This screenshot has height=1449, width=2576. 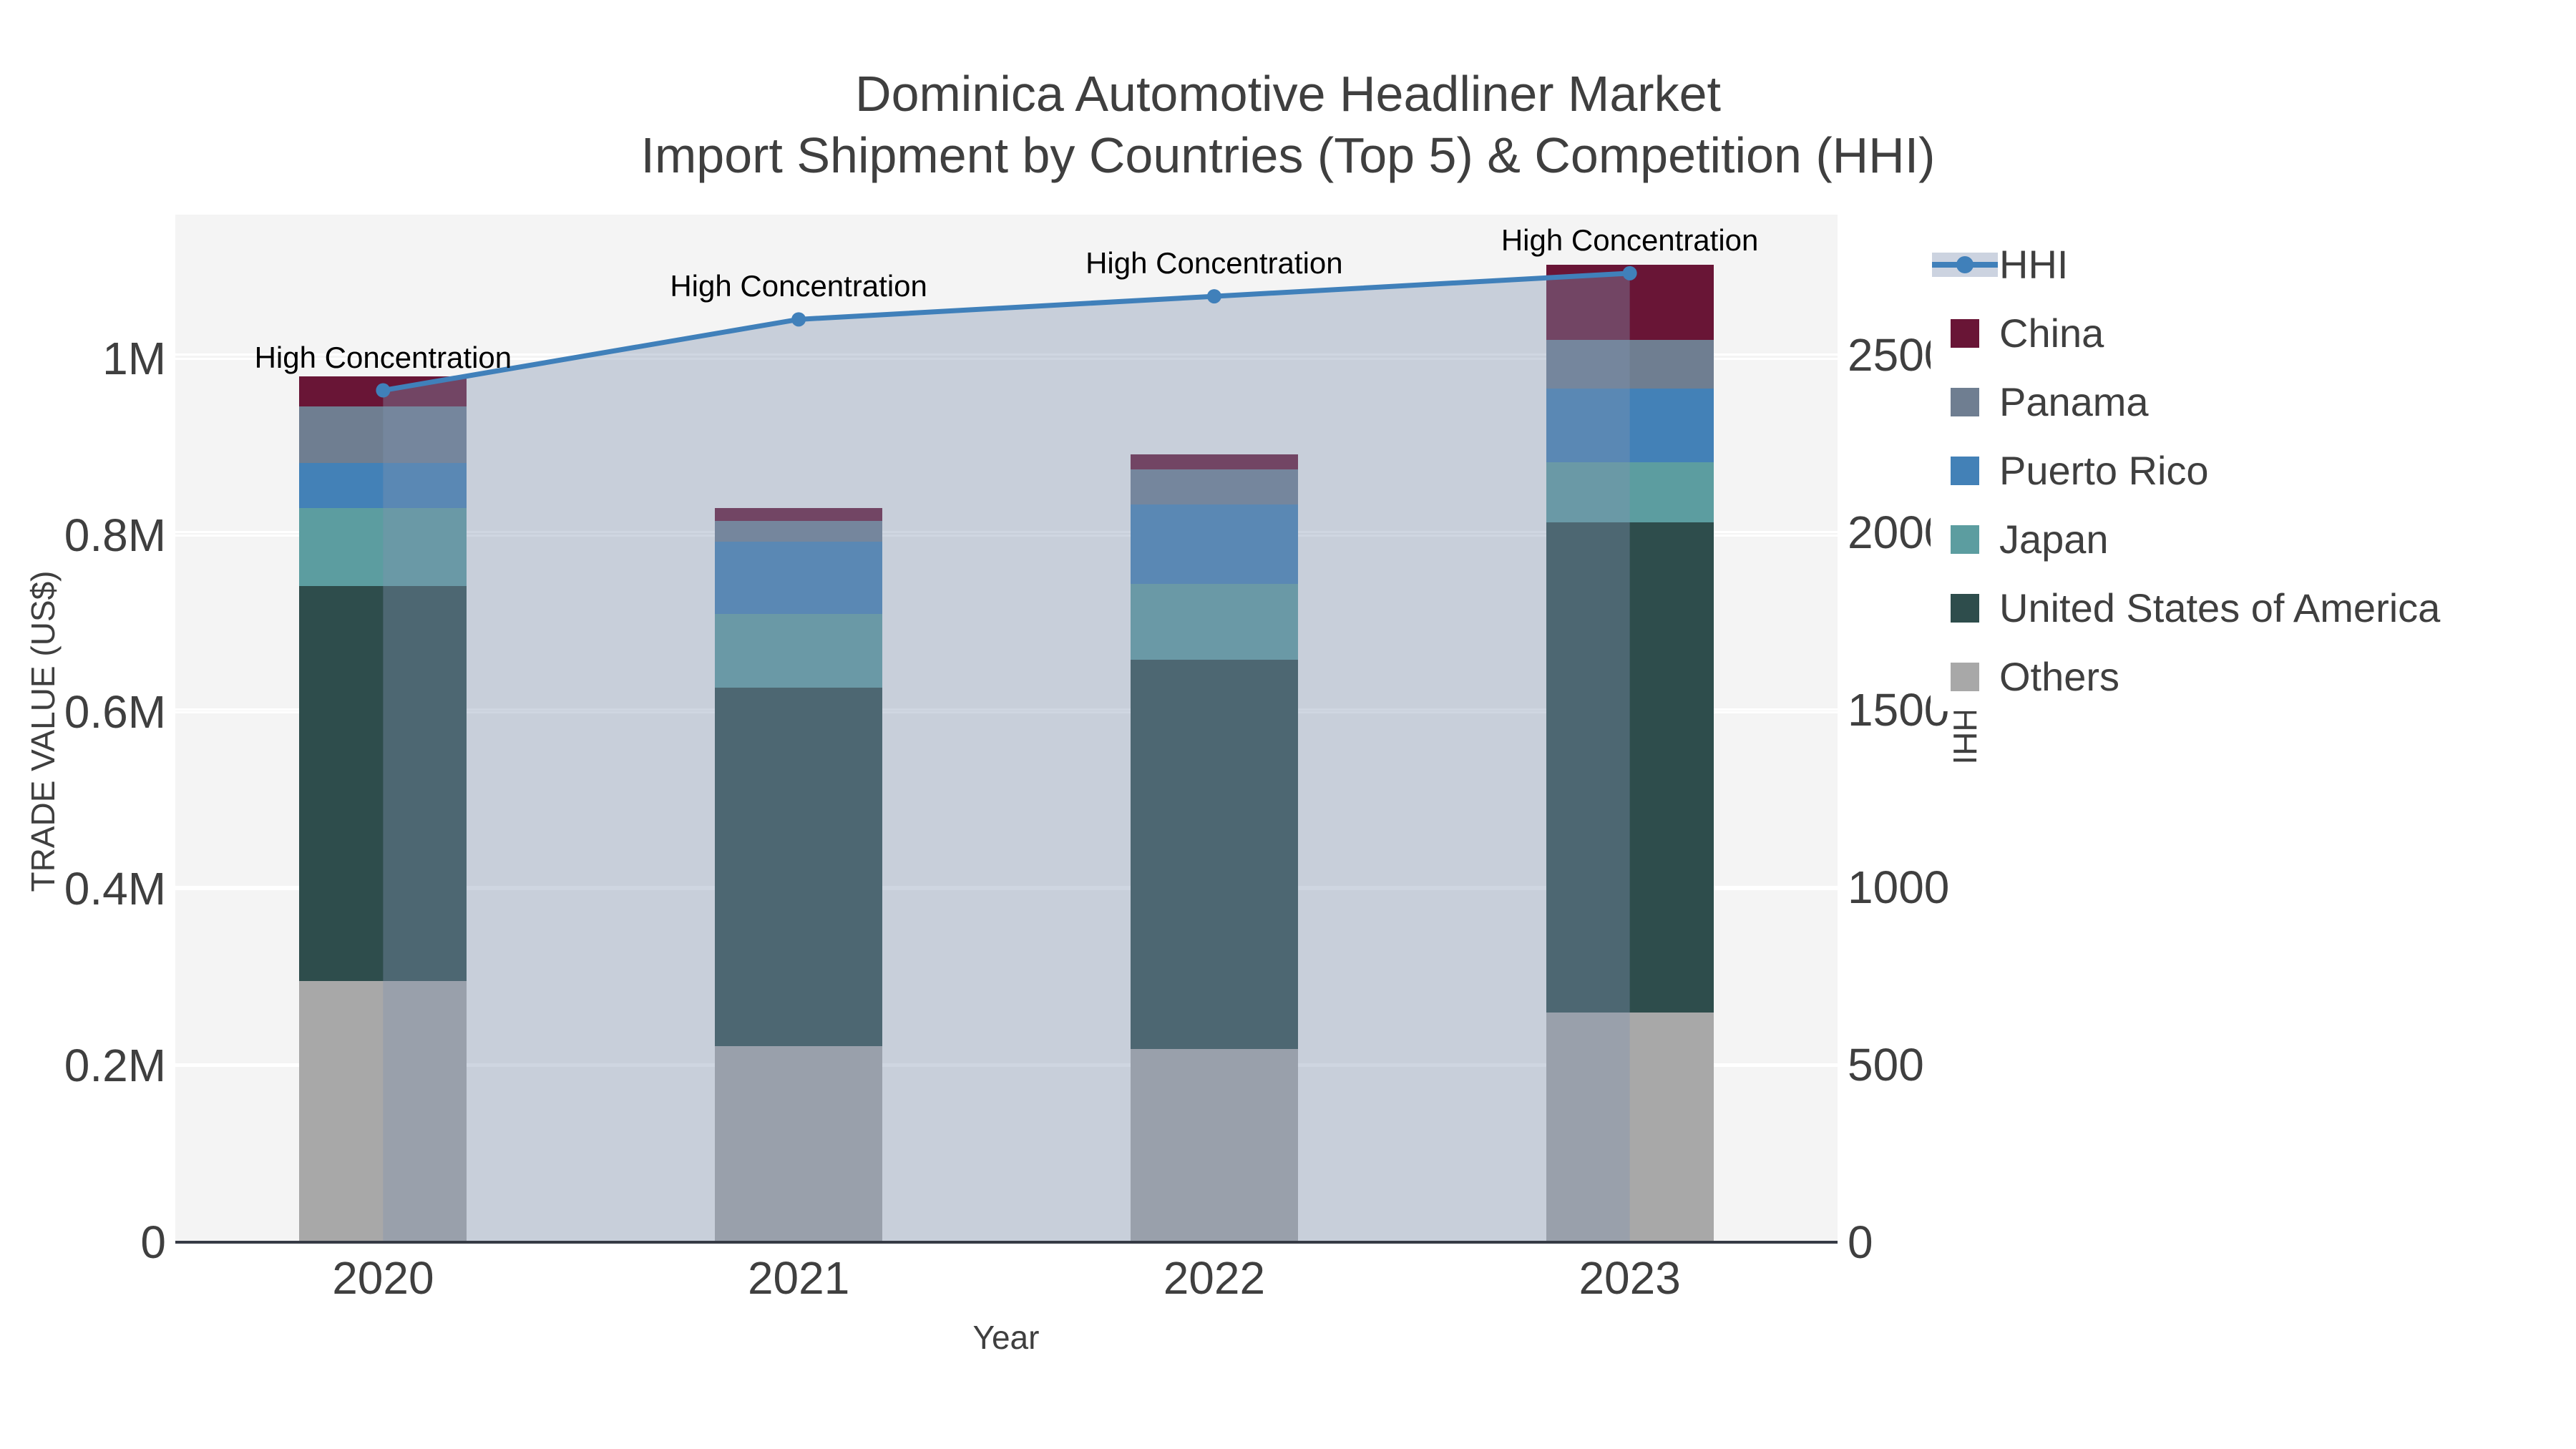 What do you see at coordinates (2054, 539) in the screenshot?
I see `legend-label: Japan` at bounding box center [2054, 539].